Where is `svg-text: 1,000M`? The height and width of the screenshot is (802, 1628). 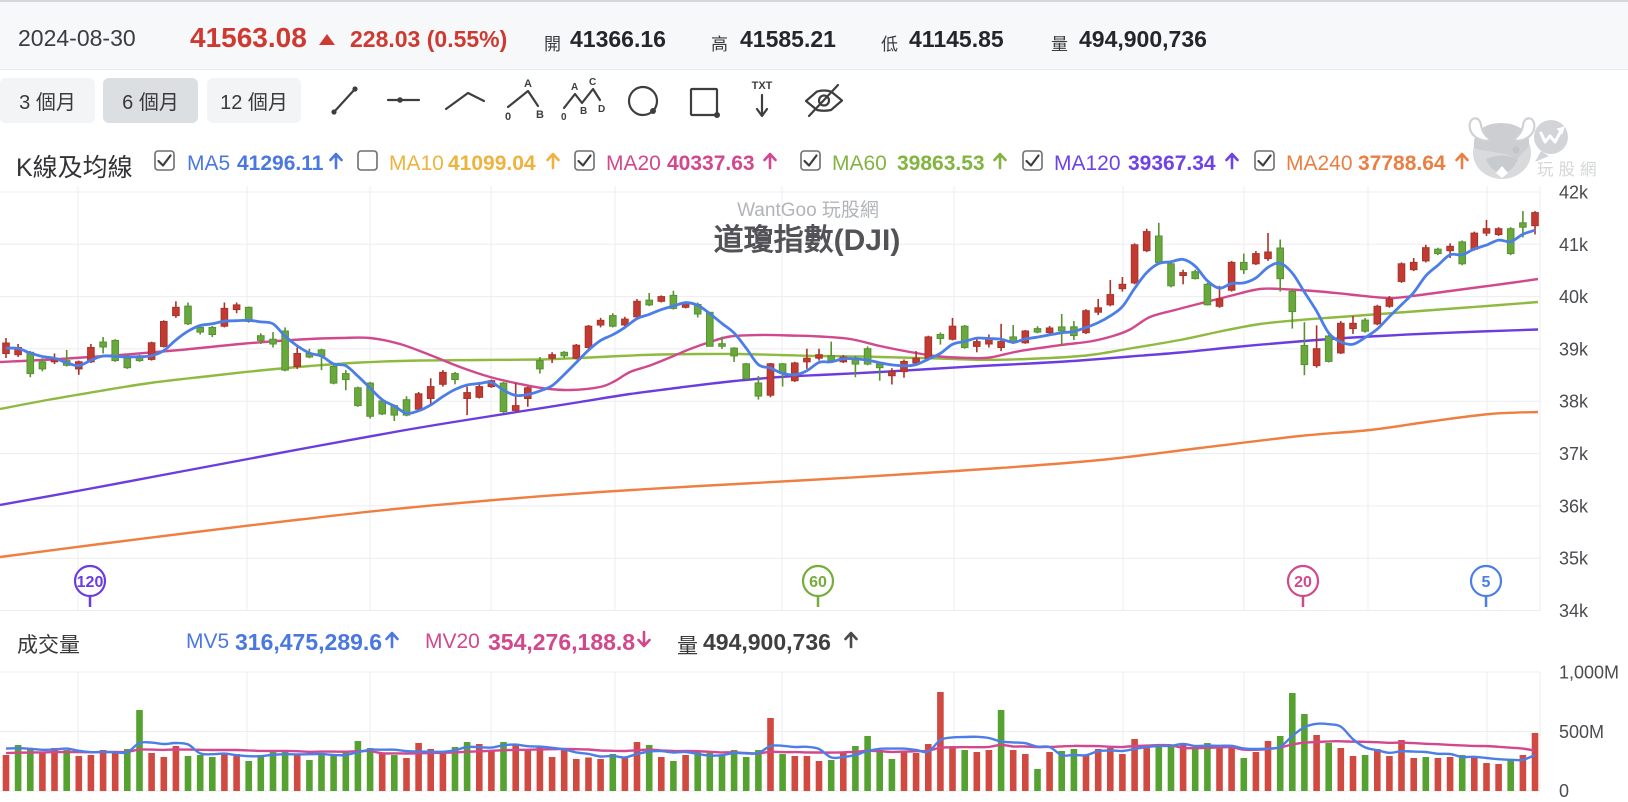 svg-text: 1,000M is located at coordinates (1589, 673).